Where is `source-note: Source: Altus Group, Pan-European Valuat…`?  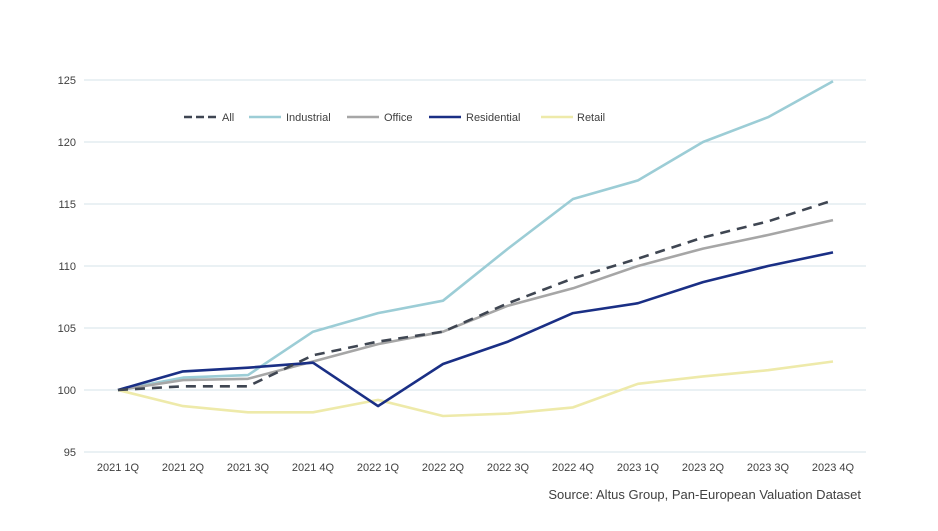
source-note: Source: Altus Group, Pan-European Valuat… is located at coordinates (704, 494).